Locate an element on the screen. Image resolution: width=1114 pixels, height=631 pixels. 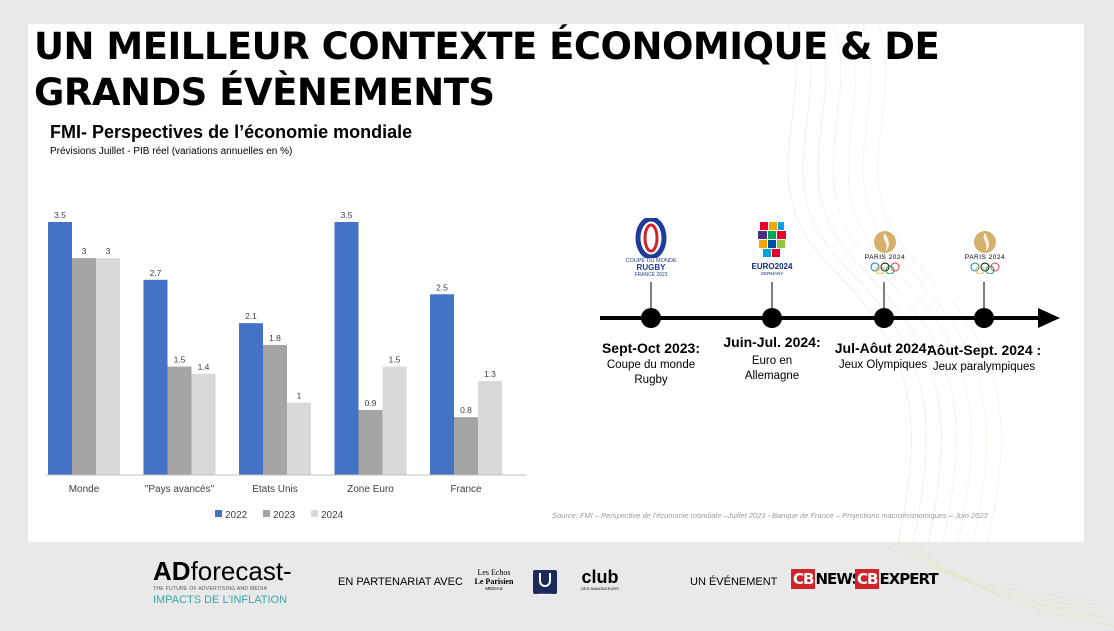
lesechos-leparisien-logo: Les Echos Le Parisien MÉDIAS is located at coordinates (494, 580).